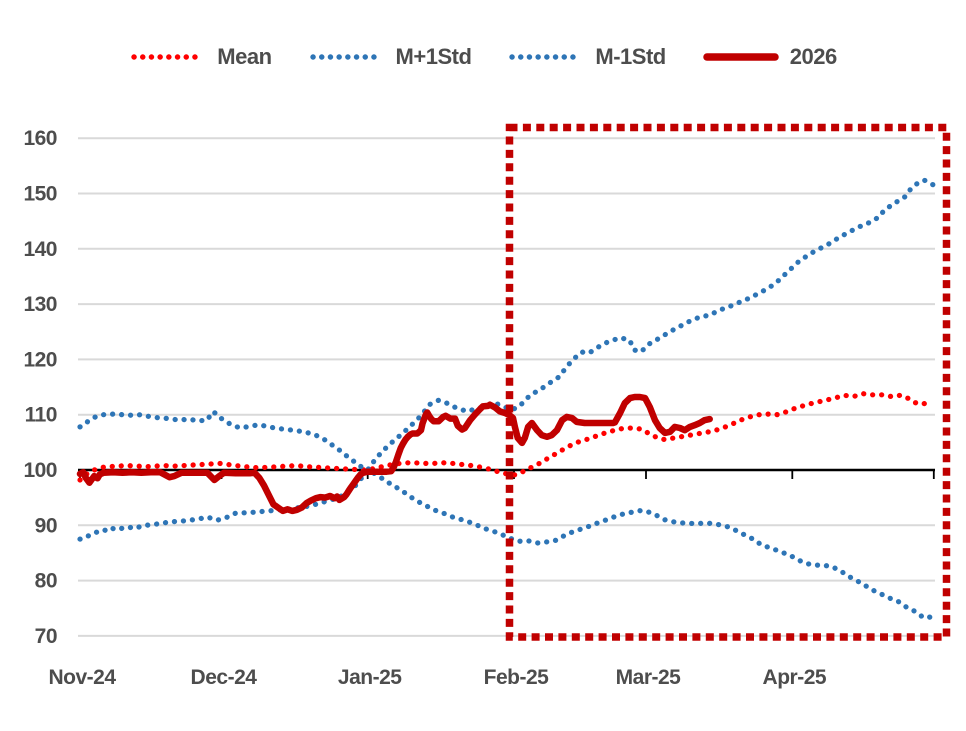 This screenshot has height=731, width=966. I want to click on y-axis-label-100: 100, so click(40, 470).